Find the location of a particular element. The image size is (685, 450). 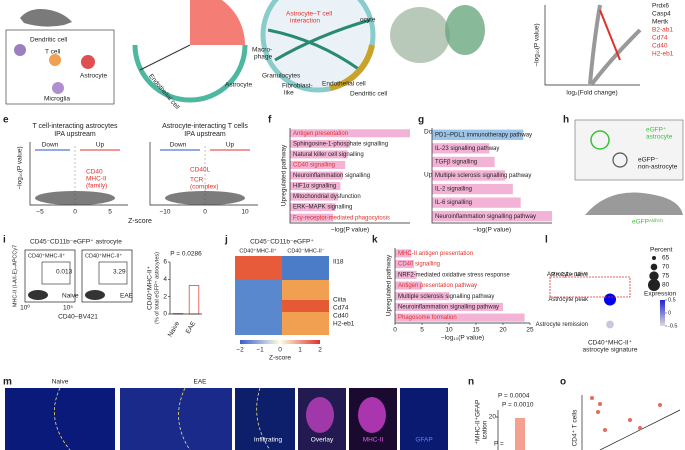

x-tick-label: 10⁵ is located at coordinates (68, 308).